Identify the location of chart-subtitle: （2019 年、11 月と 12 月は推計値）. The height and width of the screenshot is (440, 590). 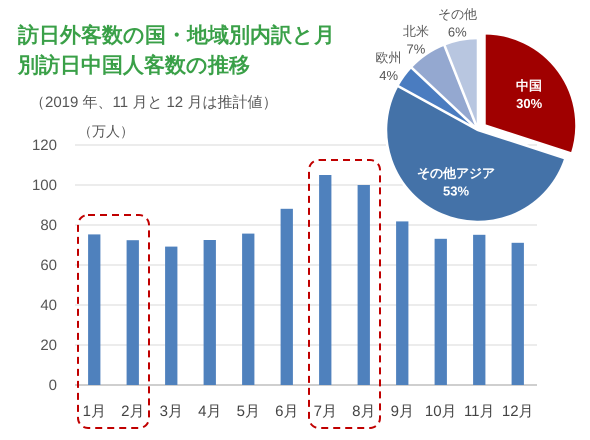
(154, 102).